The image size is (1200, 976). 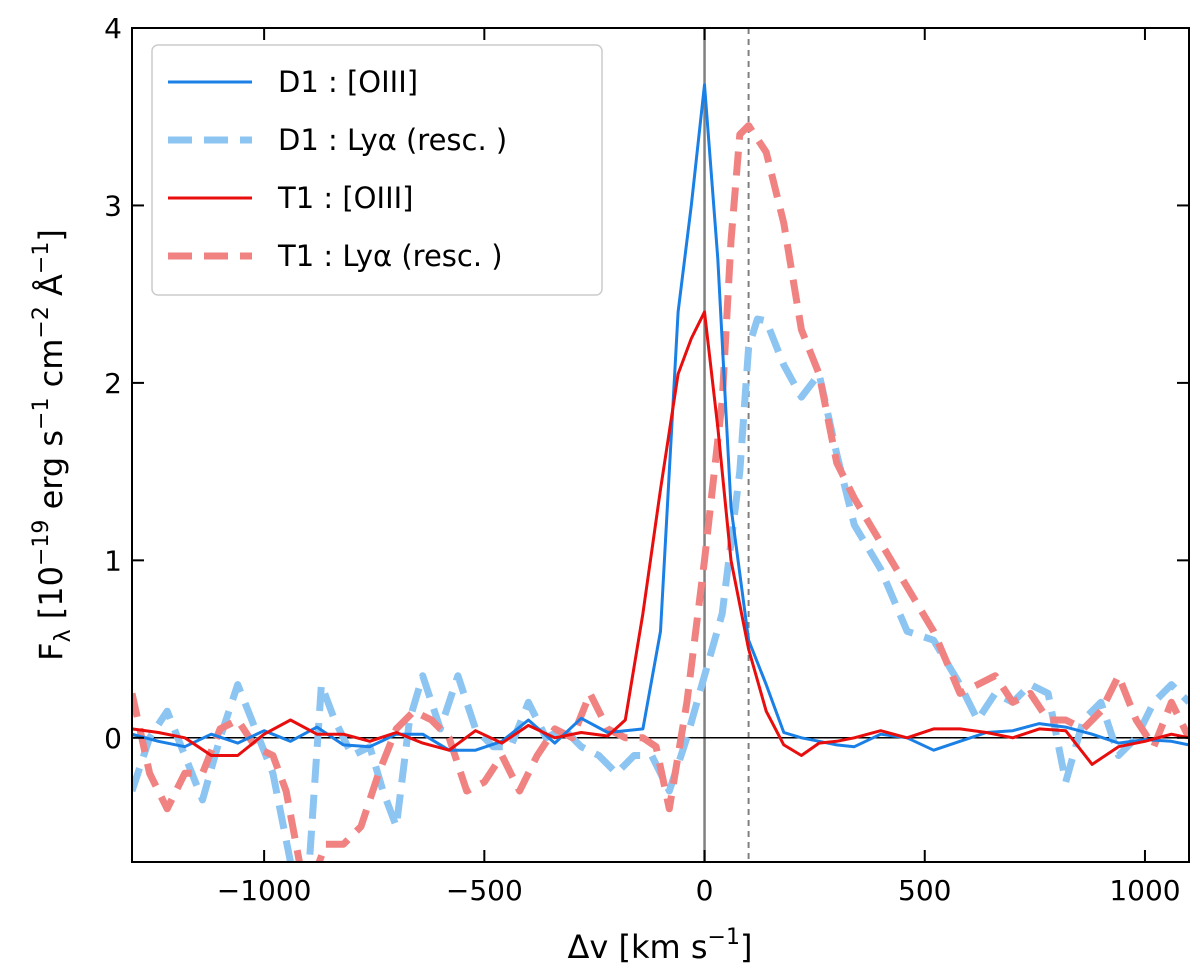 I want to click on y-tick-label: 2, so click(x=113, y=383).